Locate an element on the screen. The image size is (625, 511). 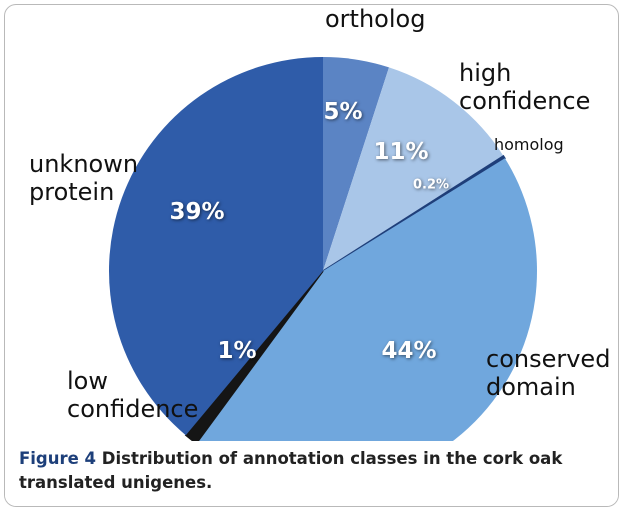
value-label: 39% is located at coordinates (197, 212).